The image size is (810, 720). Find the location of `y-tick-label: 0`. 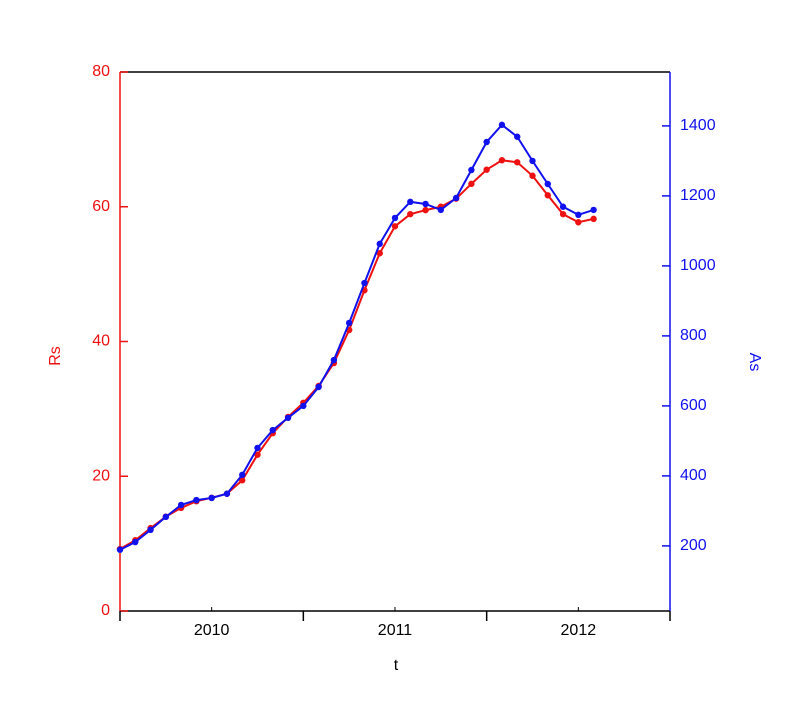

y-tick-label: 0 is located at coordinates (105, 610).